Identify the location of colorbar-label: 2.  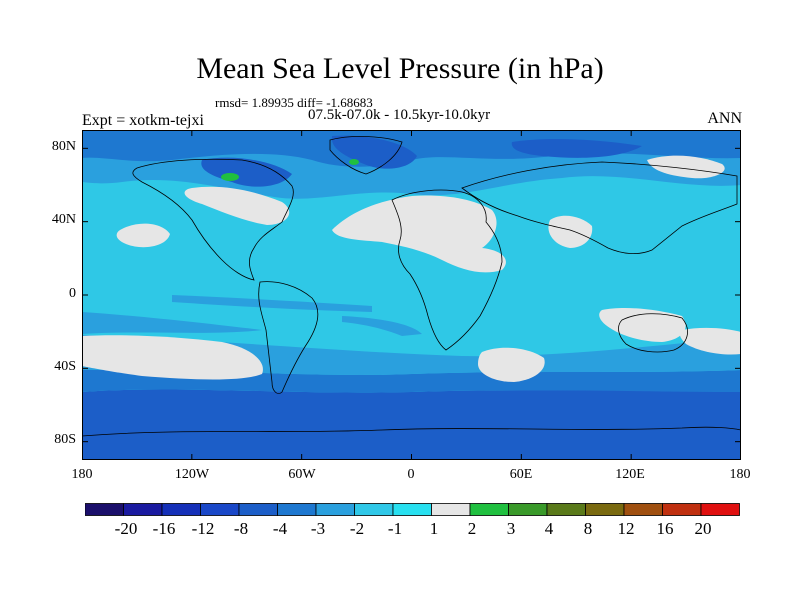
(472, 528).